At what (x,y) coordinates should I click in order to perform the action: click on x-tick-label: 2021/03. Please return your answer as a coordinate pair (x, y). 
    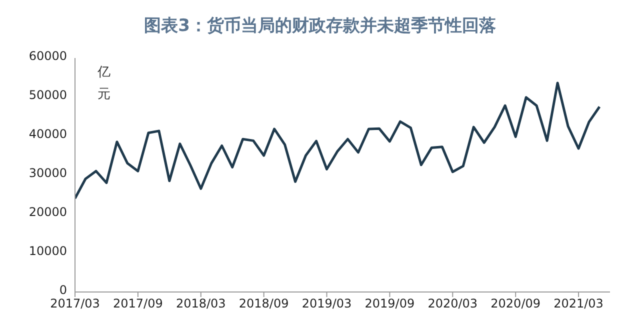
    Looking at the image, I should click on (579, 303).